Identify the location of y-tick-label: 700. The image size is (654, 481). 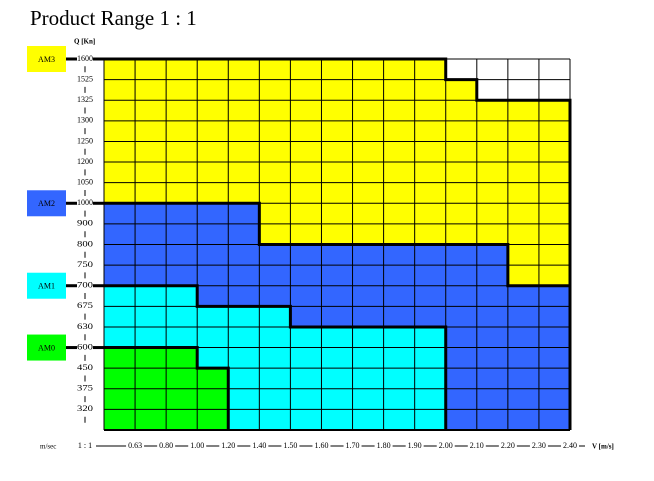
(85, 285).